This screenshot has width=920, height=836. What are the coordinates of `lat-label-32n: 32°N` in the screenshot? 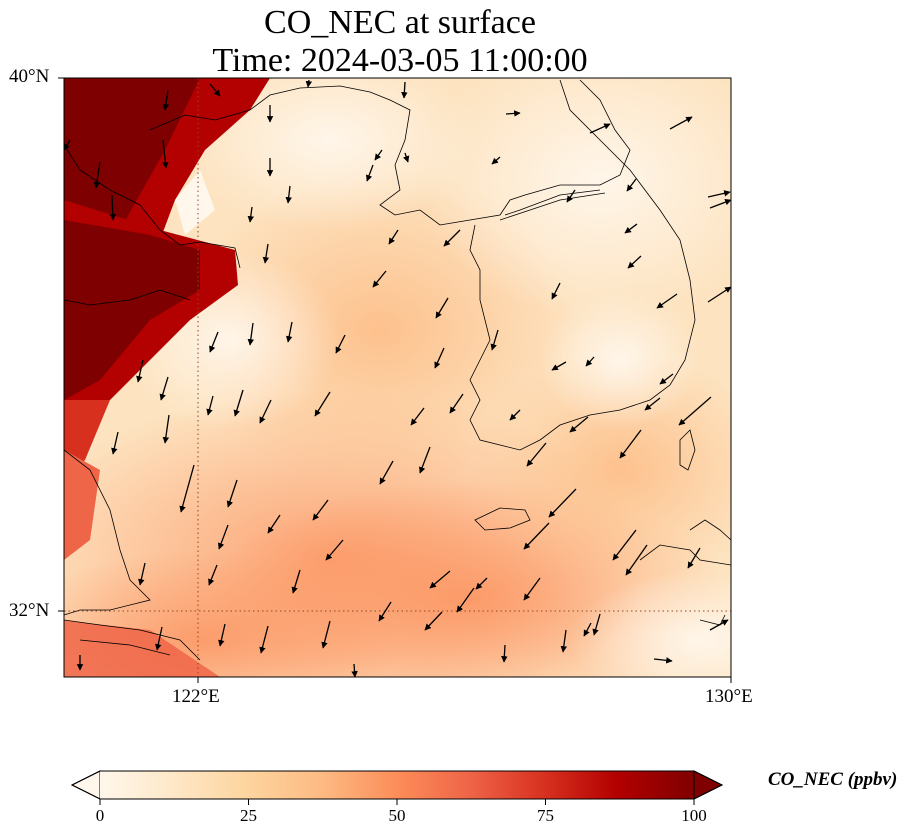 It's located at (29, 610).